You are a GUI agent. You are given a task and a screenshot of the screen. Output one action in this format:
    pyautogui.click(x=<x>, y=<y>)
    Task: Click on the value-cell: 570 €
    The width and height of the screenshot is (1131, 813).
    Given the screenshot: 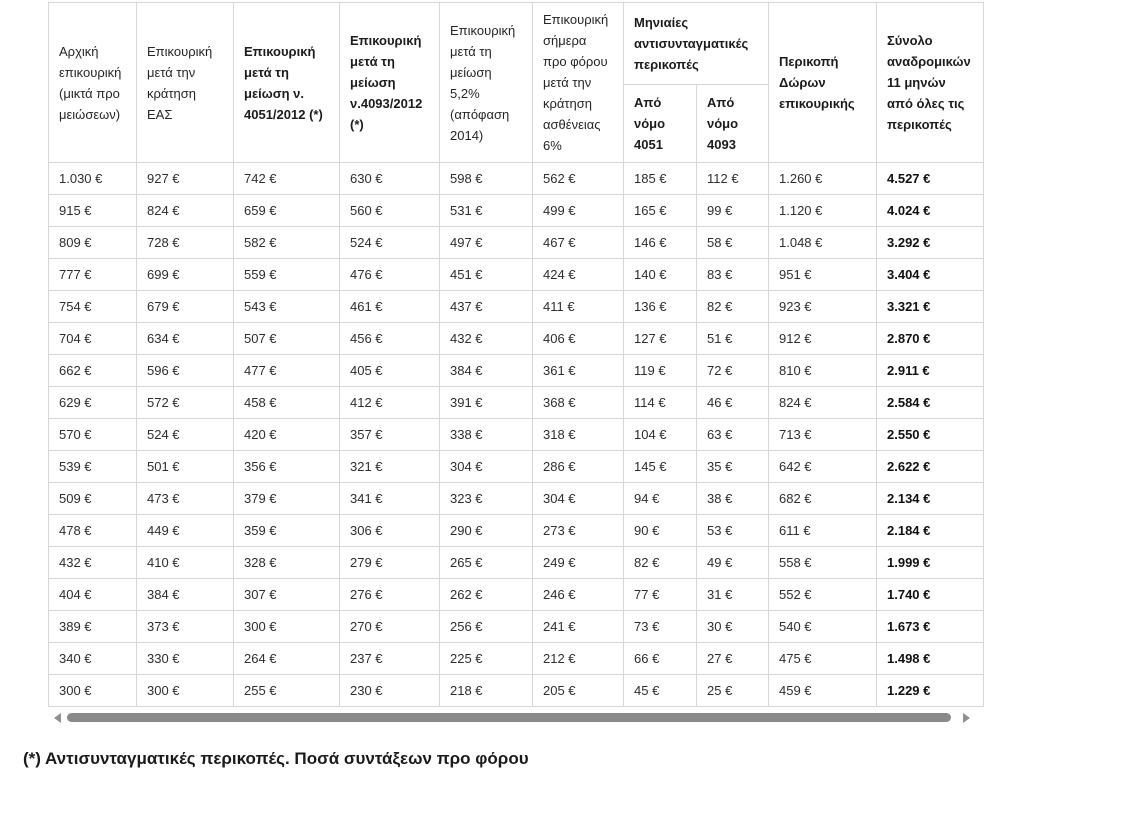 What is the action you would take?
    pyautogui.click(x=92, y=434)
    